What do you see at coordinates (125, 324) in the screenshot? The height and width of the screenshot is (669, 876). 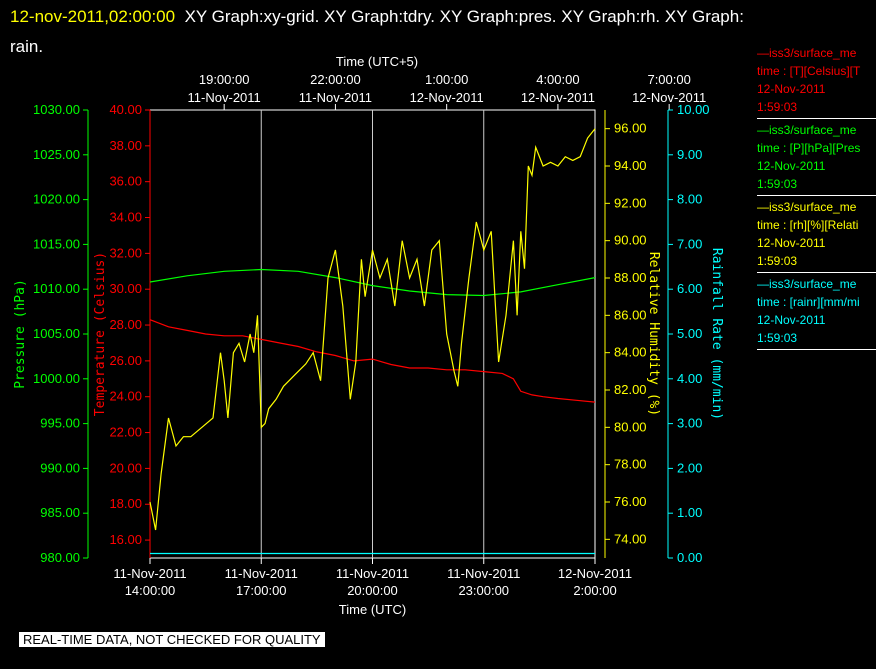 I see `temperature-tick-label: 28.00` at bounding box center [125, 324].